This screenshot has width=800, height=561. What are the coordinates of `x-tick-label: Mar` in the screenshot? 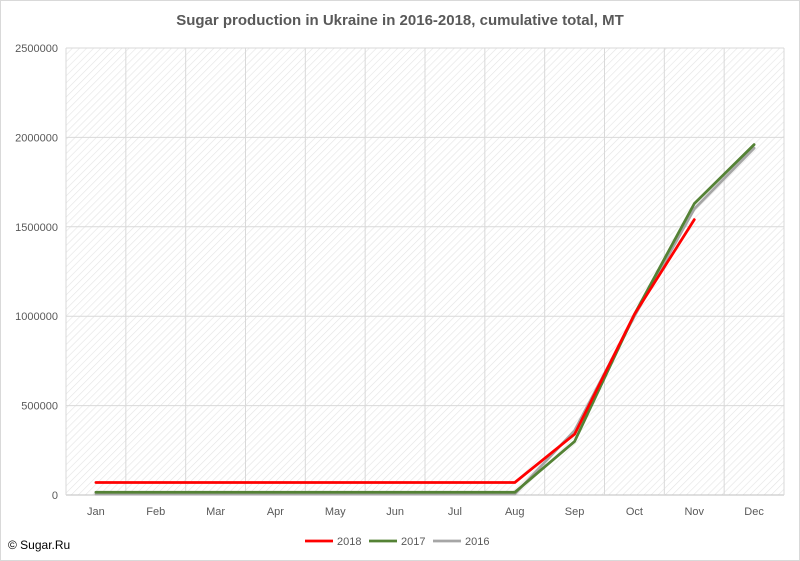 It's located at (215, 512).